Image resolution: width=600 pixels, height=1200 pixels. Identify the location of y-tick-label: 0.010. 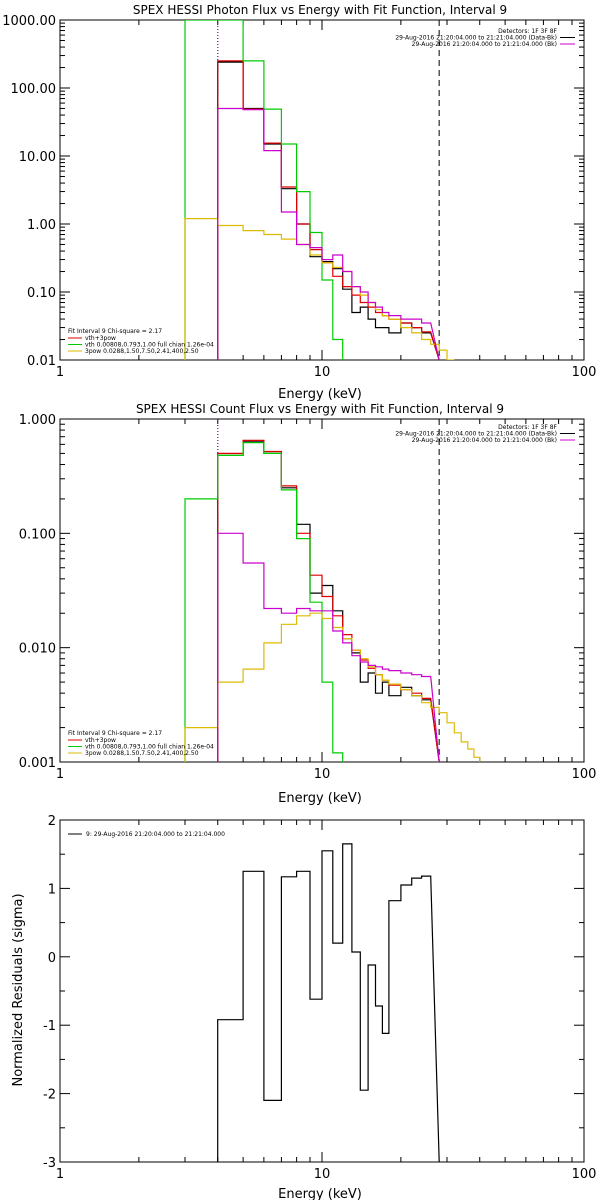
(37, 649).